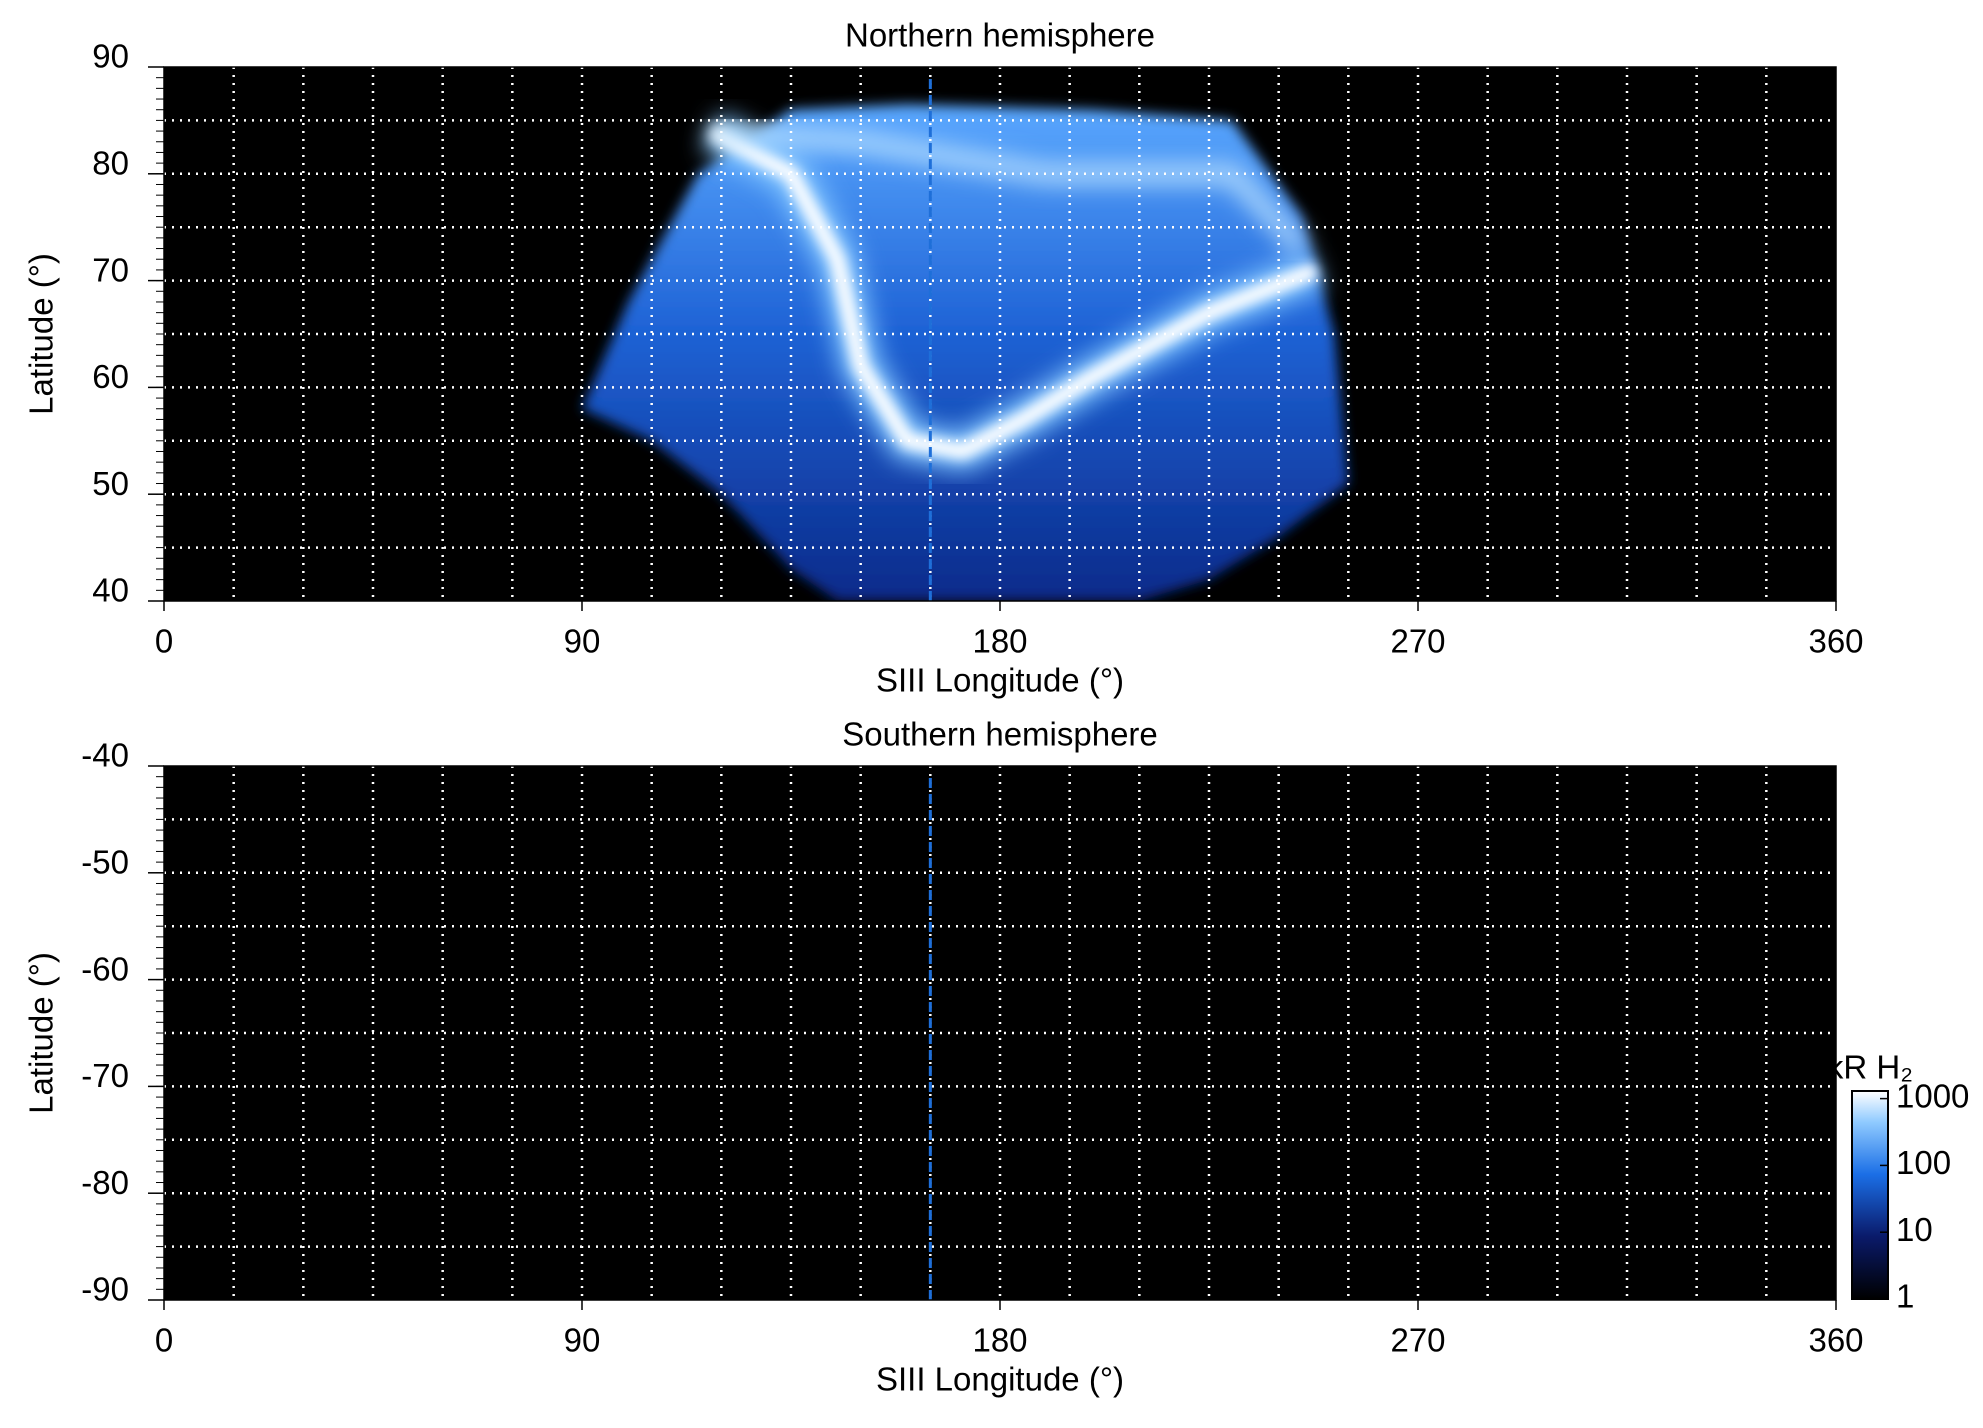 This screenshot has height=1428, width=1983. What do you see at coordinates (1870, 1067) in the screenshot?
I see `colorbar-label: kR H₂` at bounding box center [1870, 1067].